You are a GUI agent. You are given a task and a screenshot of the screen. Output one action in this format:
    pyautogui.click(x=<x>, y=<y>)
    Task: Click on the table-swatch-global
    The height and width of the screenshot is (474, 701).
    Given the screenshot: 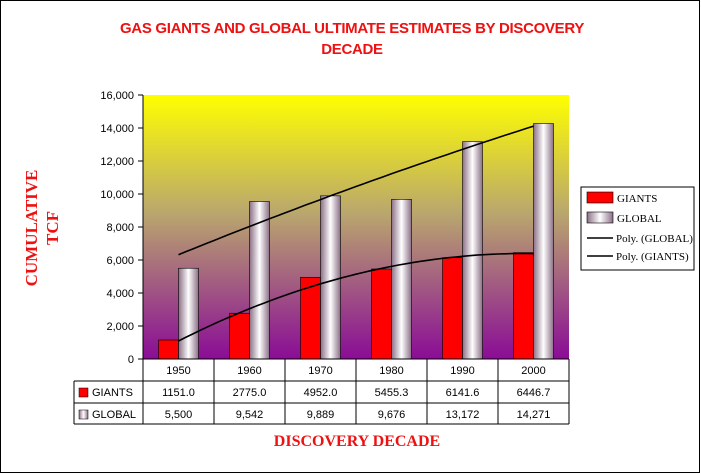 What is the action you would take?
    pyautogui.click(x=83, y=414)
    